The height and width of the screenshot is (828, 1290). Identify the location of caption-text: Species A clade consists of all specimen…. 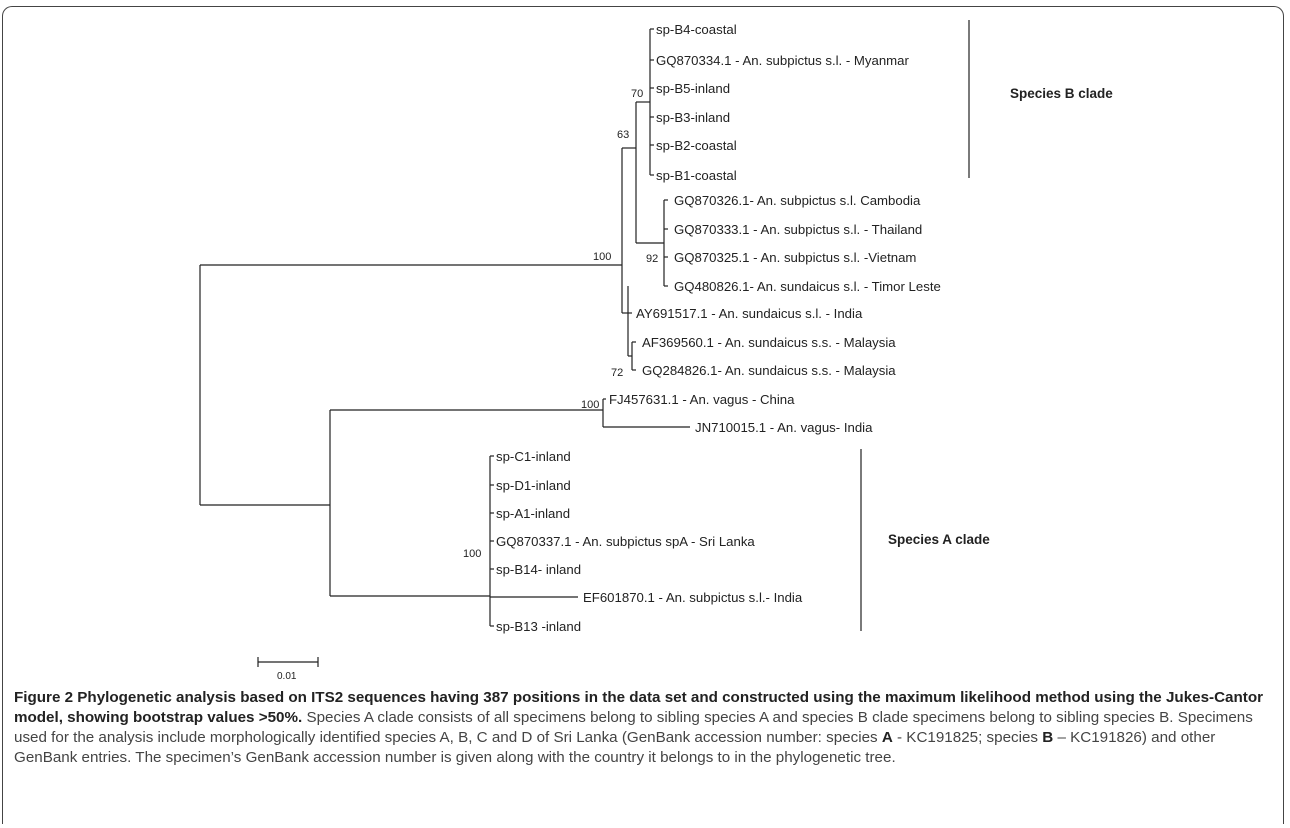
(633, 727).